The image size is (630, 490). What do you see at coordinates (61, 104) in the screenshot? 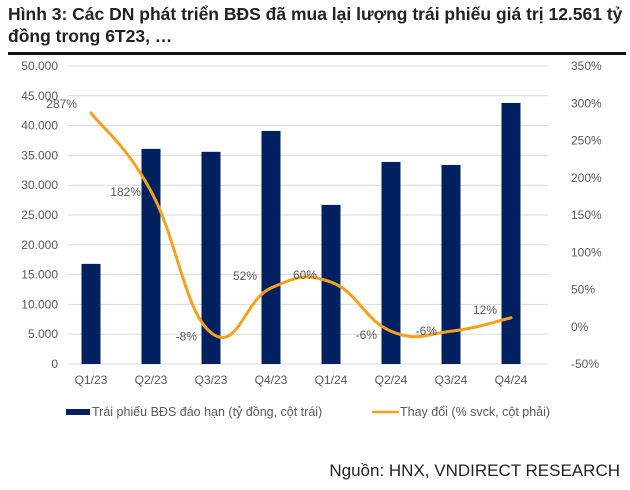
I see `line-data-label: 287%` at bounding box center [61, 104].